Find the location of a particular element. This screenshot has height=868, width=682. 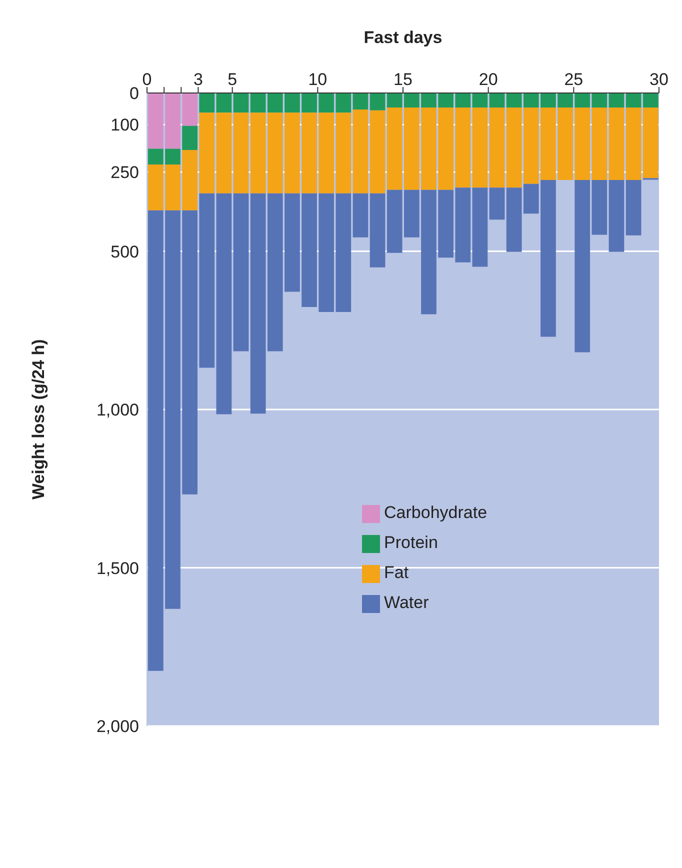

y-tick-label: 0 is located at coordinates (134, 94).